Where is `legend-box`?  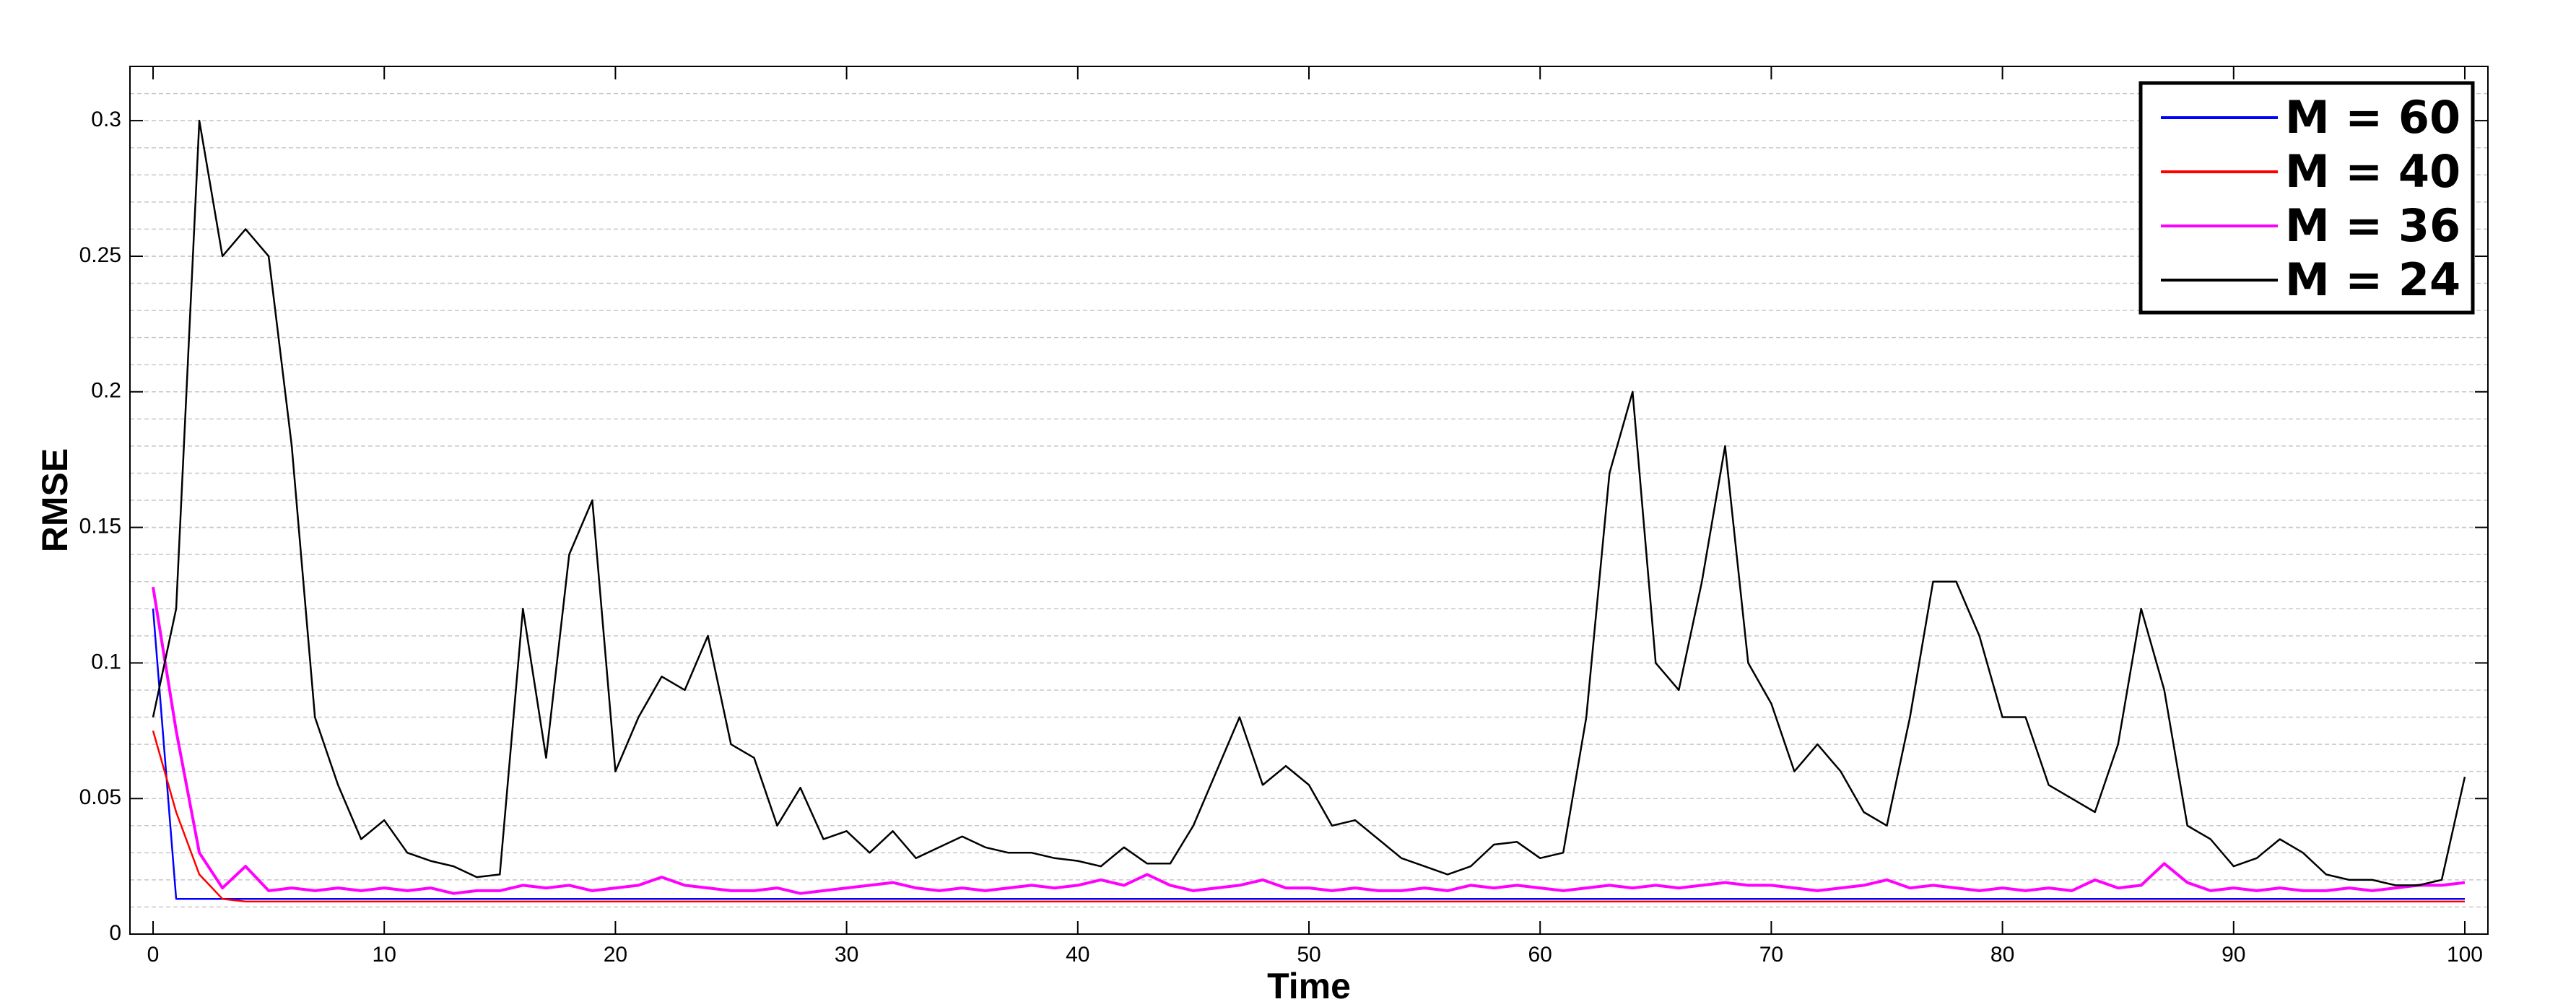 legend-box is located at coordinates (2306, 198).